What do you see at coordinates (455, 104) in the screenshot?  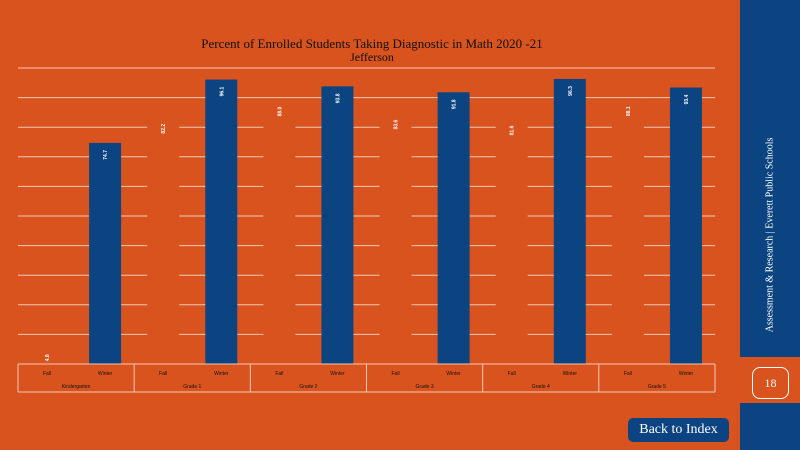 I see `data-label: 91.8` at bounding box center [455, 104].